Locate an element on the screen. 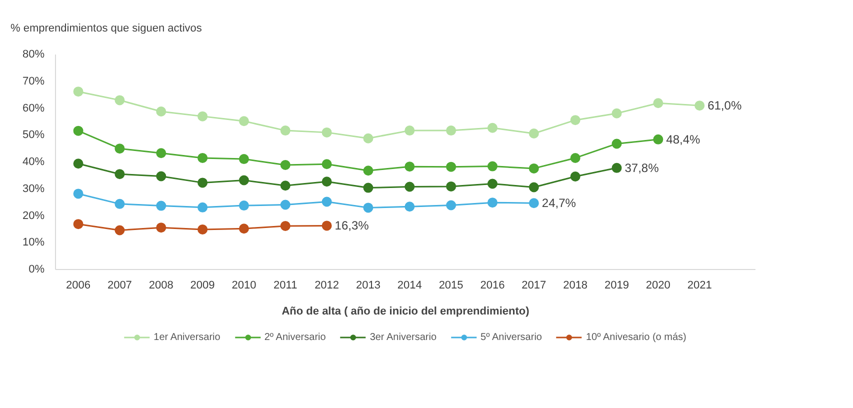  y-tick-label: 70% is located at coordinates (33, 81).